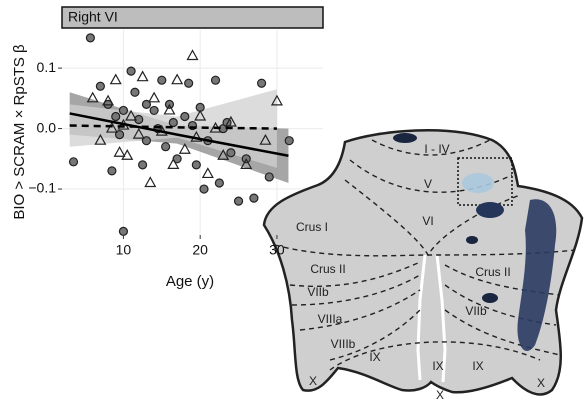 The height and width of the screenshot is (411, 585). I want to click on x-tick-label: 30, so click(277, 250).